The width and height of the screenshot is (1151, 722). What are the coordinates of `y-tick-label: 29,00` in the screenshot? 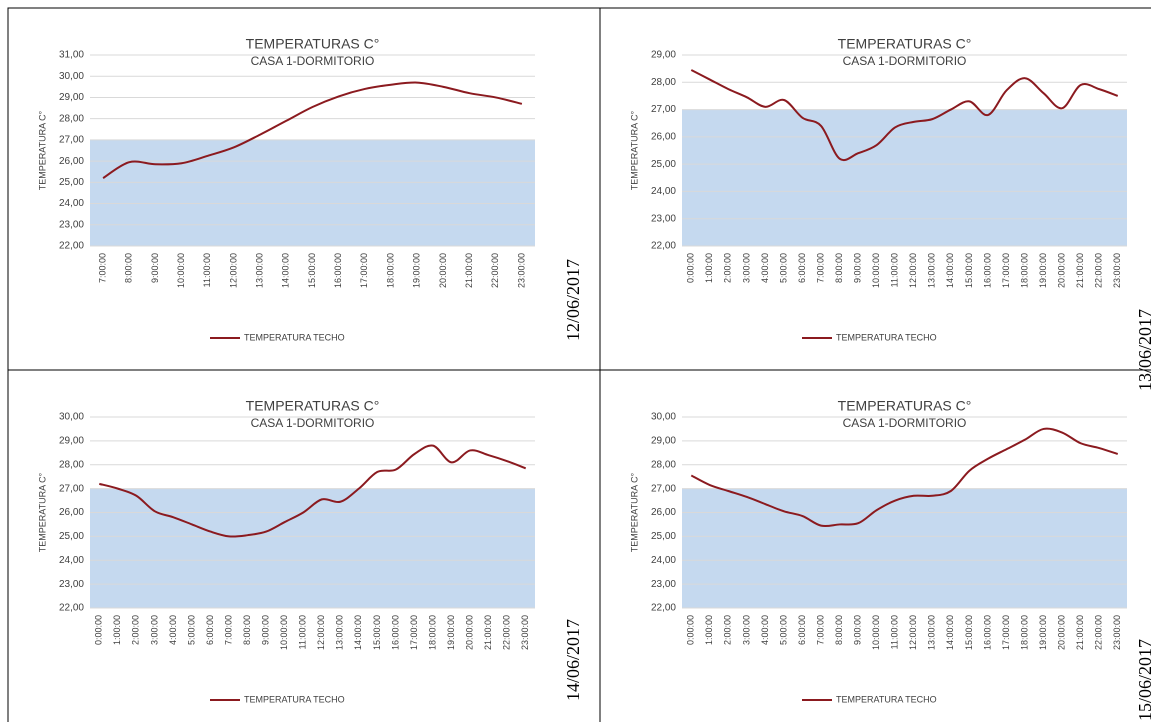 It's located at (71, 97).